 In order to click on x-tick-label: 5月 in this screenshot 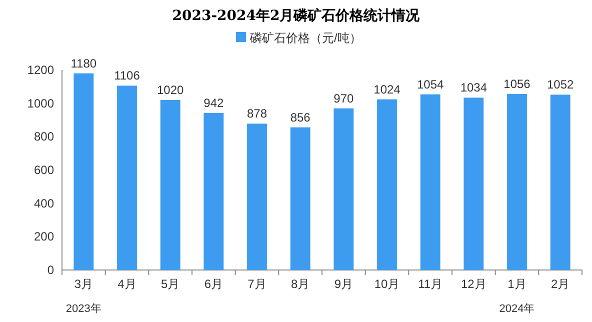, I will do `click(170, 284)`.